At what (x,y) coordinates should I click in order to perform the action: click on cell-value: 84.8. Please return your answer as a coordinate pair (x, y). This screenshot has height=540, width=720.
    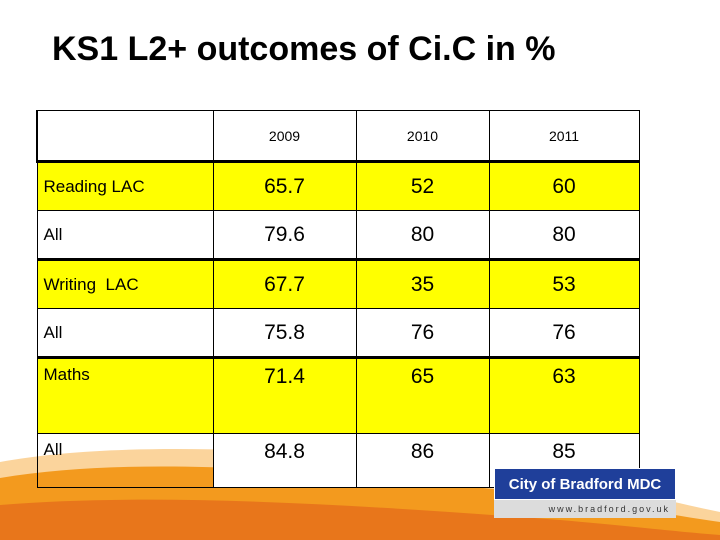
    Looking at the image, I should click on (284, 460).